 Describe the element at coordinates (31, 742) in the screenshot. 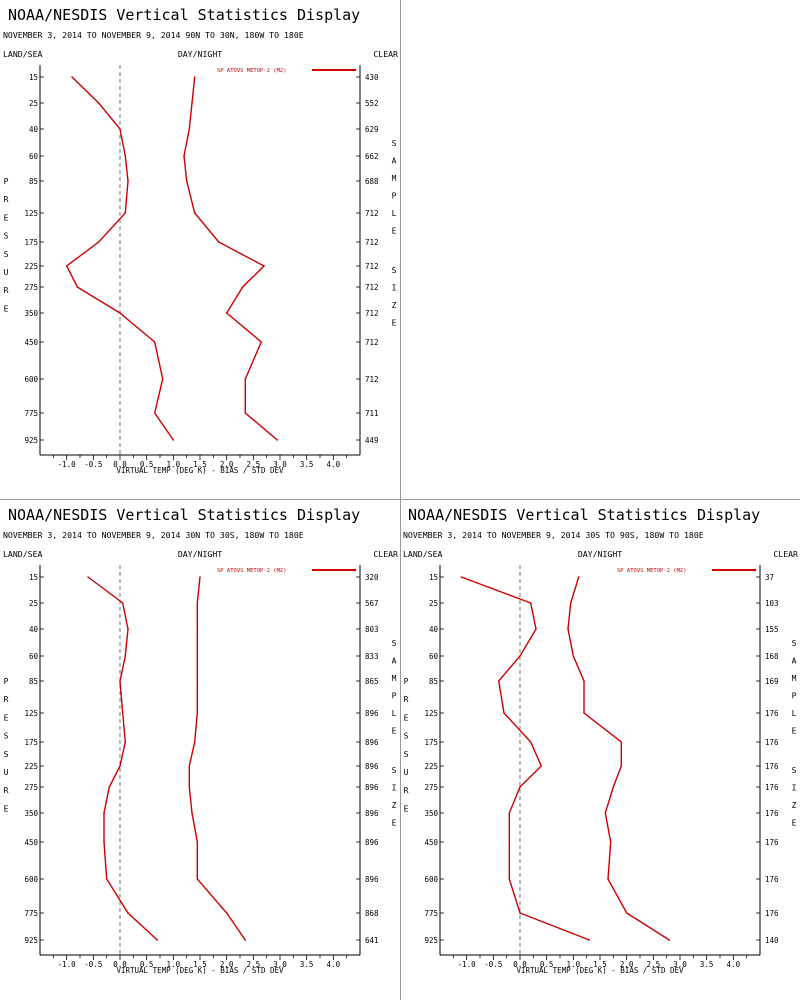

I see `pressure-level-label: 175` at that location.